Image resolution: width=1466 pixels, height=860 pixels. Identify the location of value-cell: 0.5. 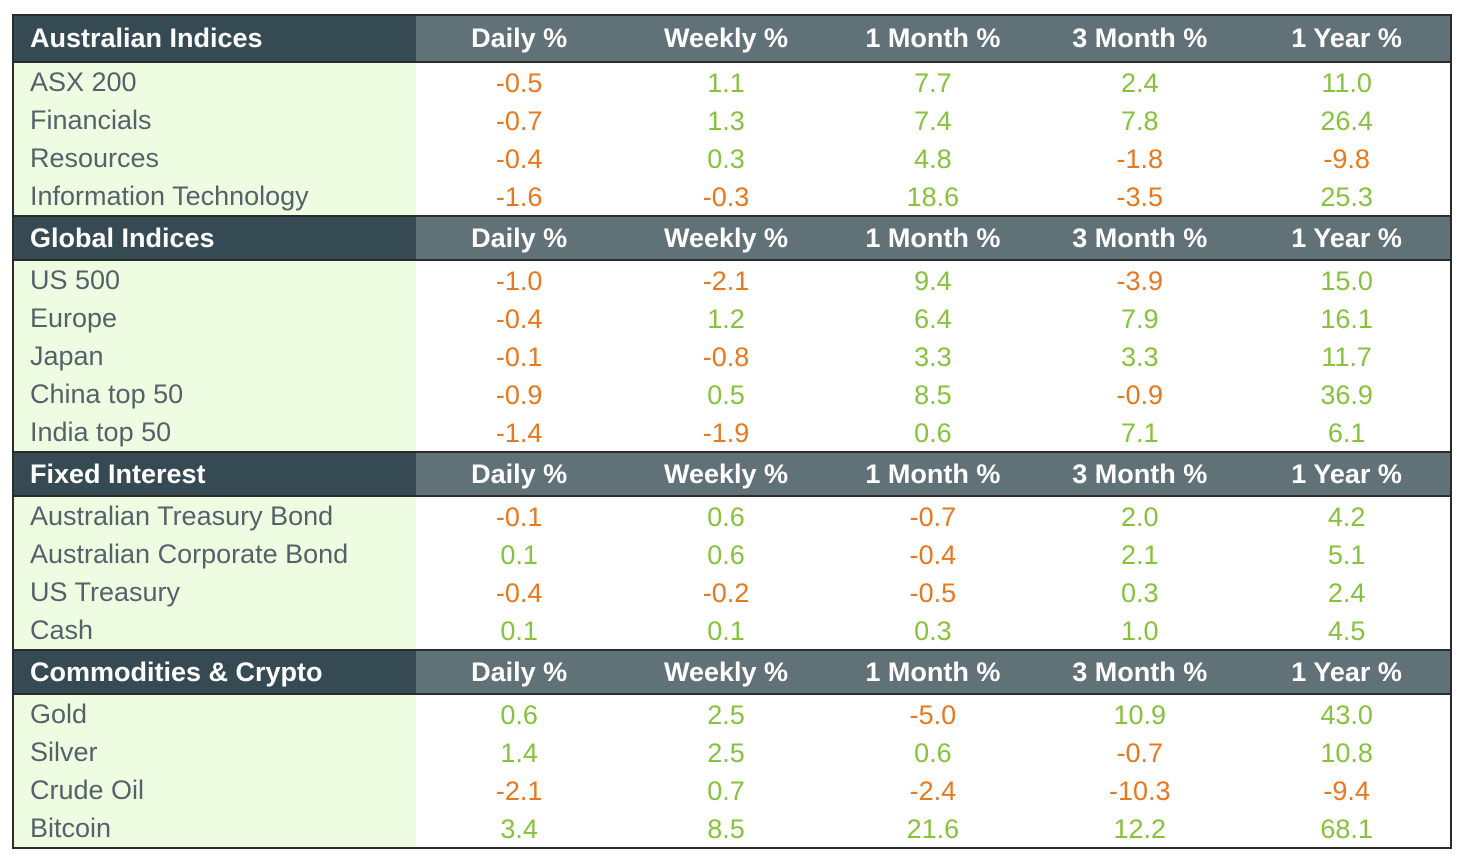
(726, 395).